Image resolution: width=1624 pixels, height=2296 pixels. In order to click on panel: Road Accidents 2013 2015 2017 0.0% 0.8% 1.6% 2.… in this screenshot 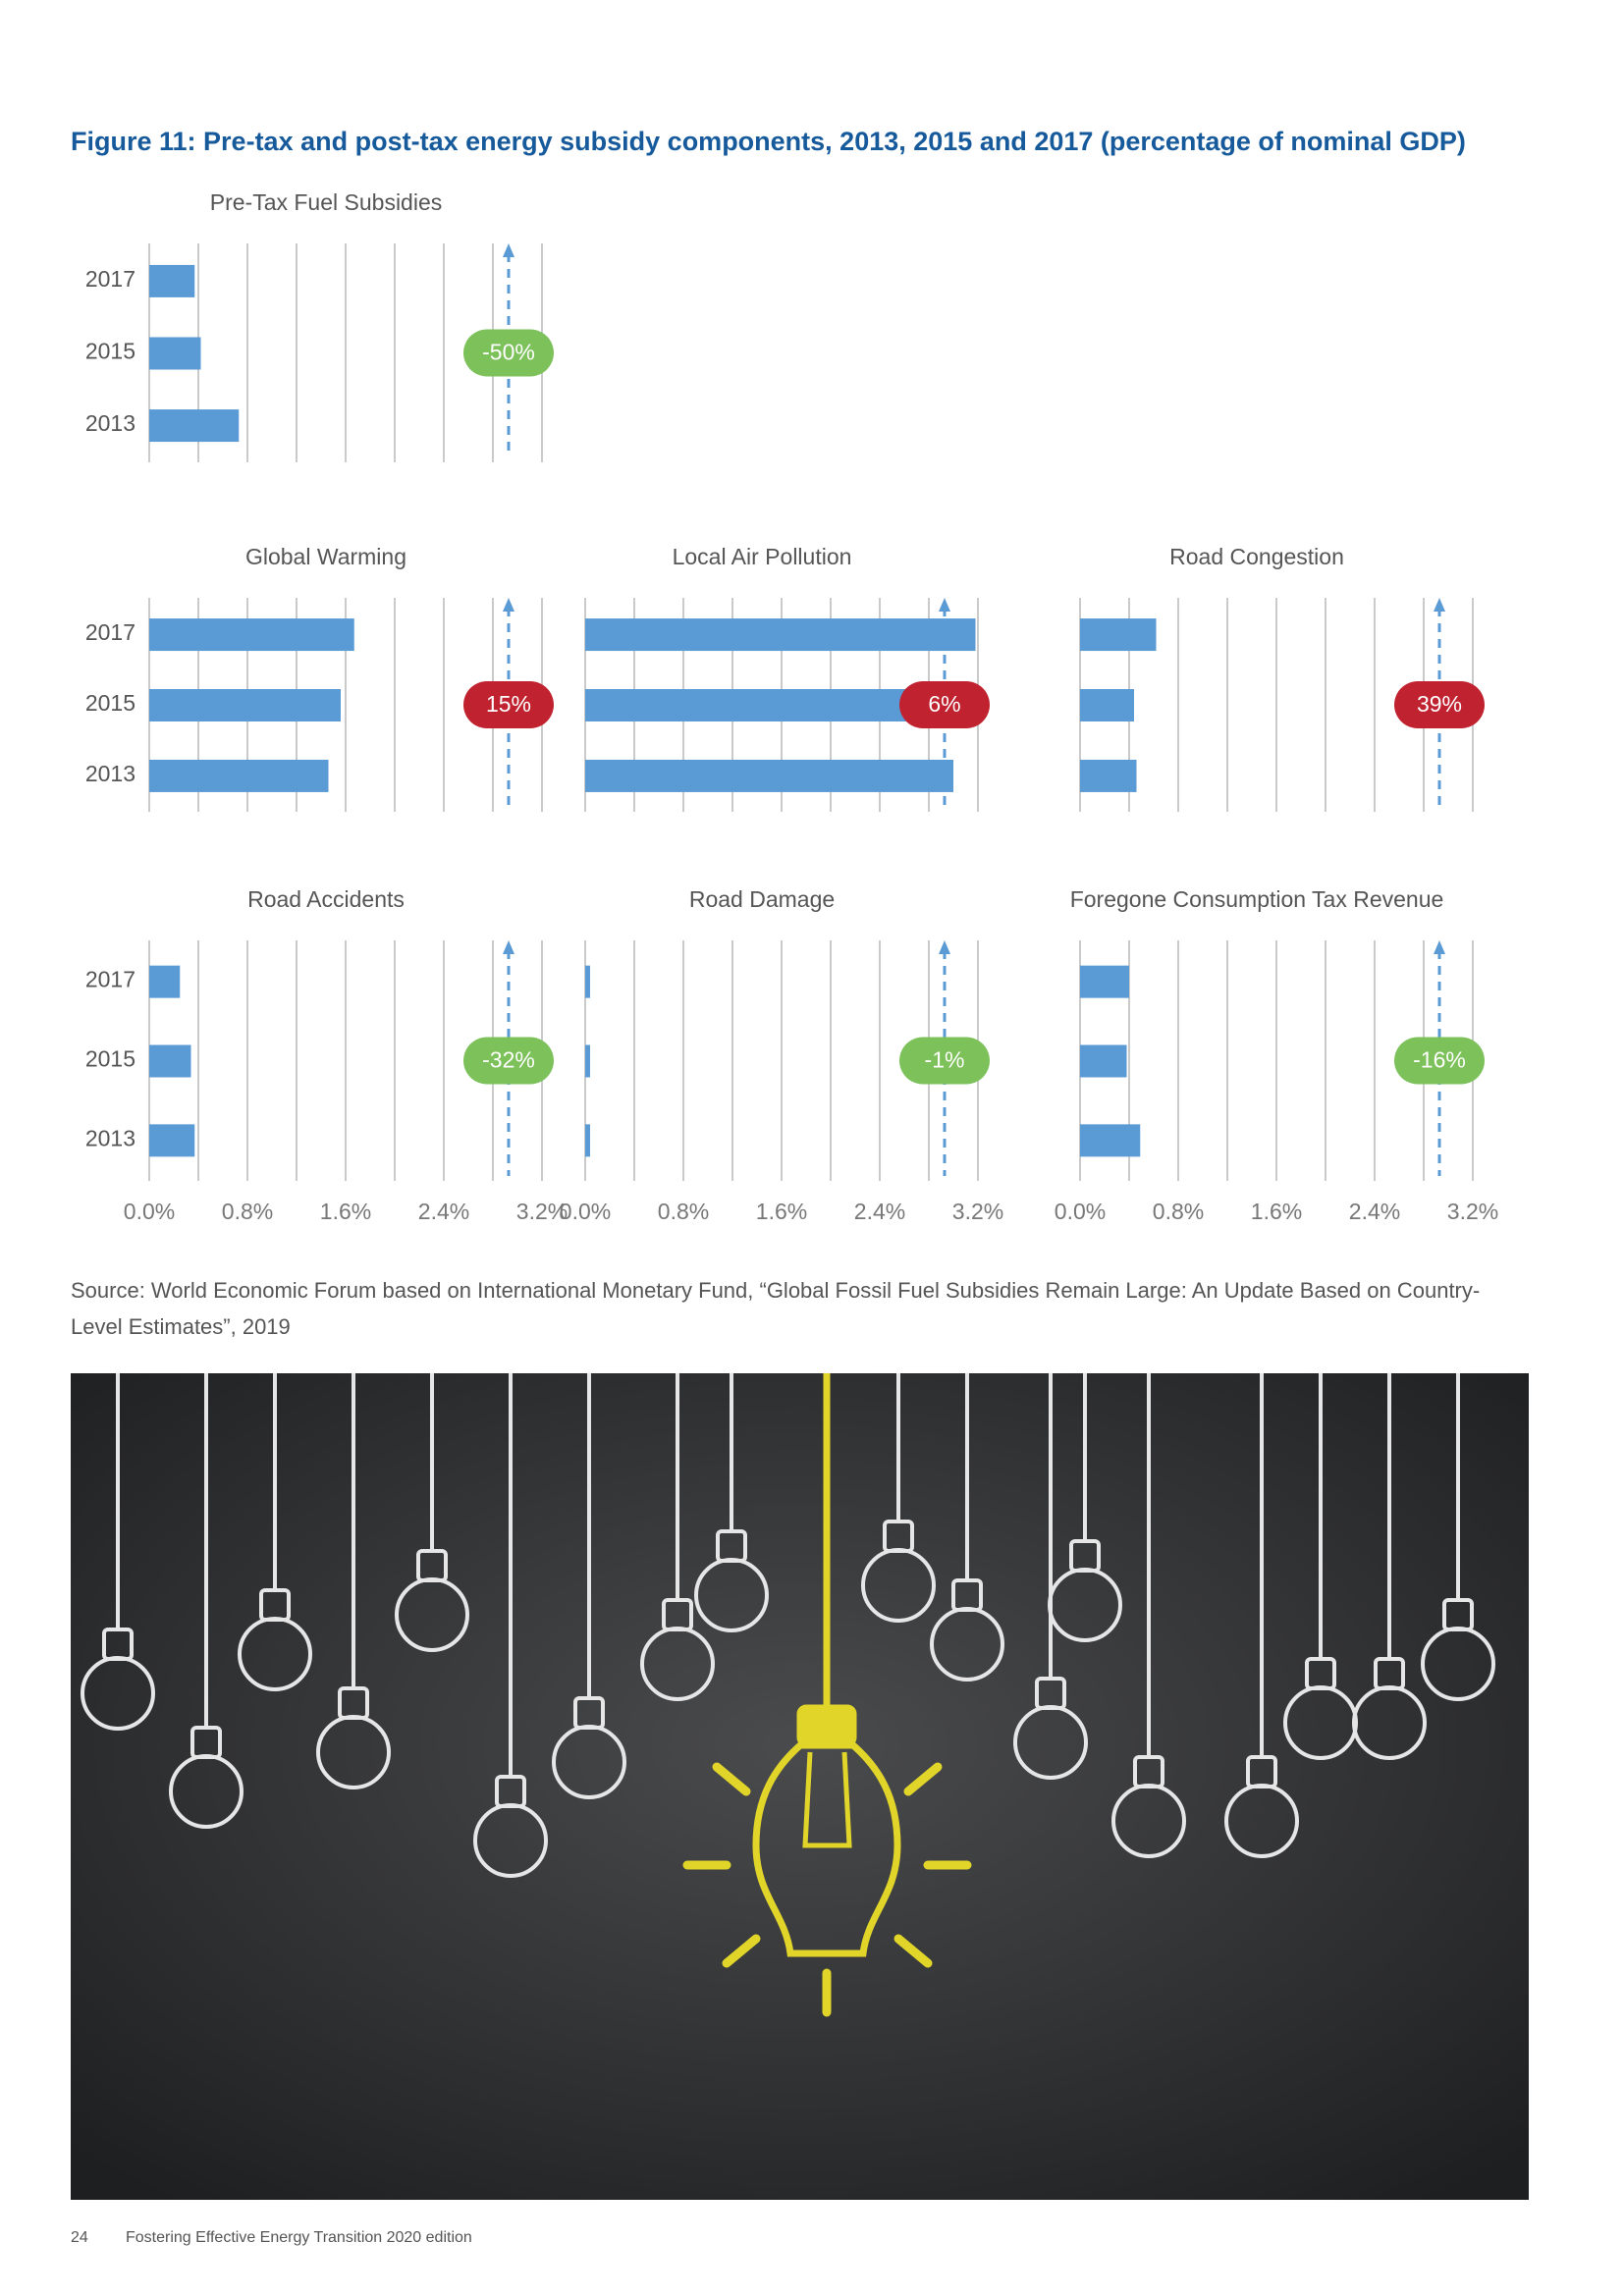, I will do `click(326, 1055)`.